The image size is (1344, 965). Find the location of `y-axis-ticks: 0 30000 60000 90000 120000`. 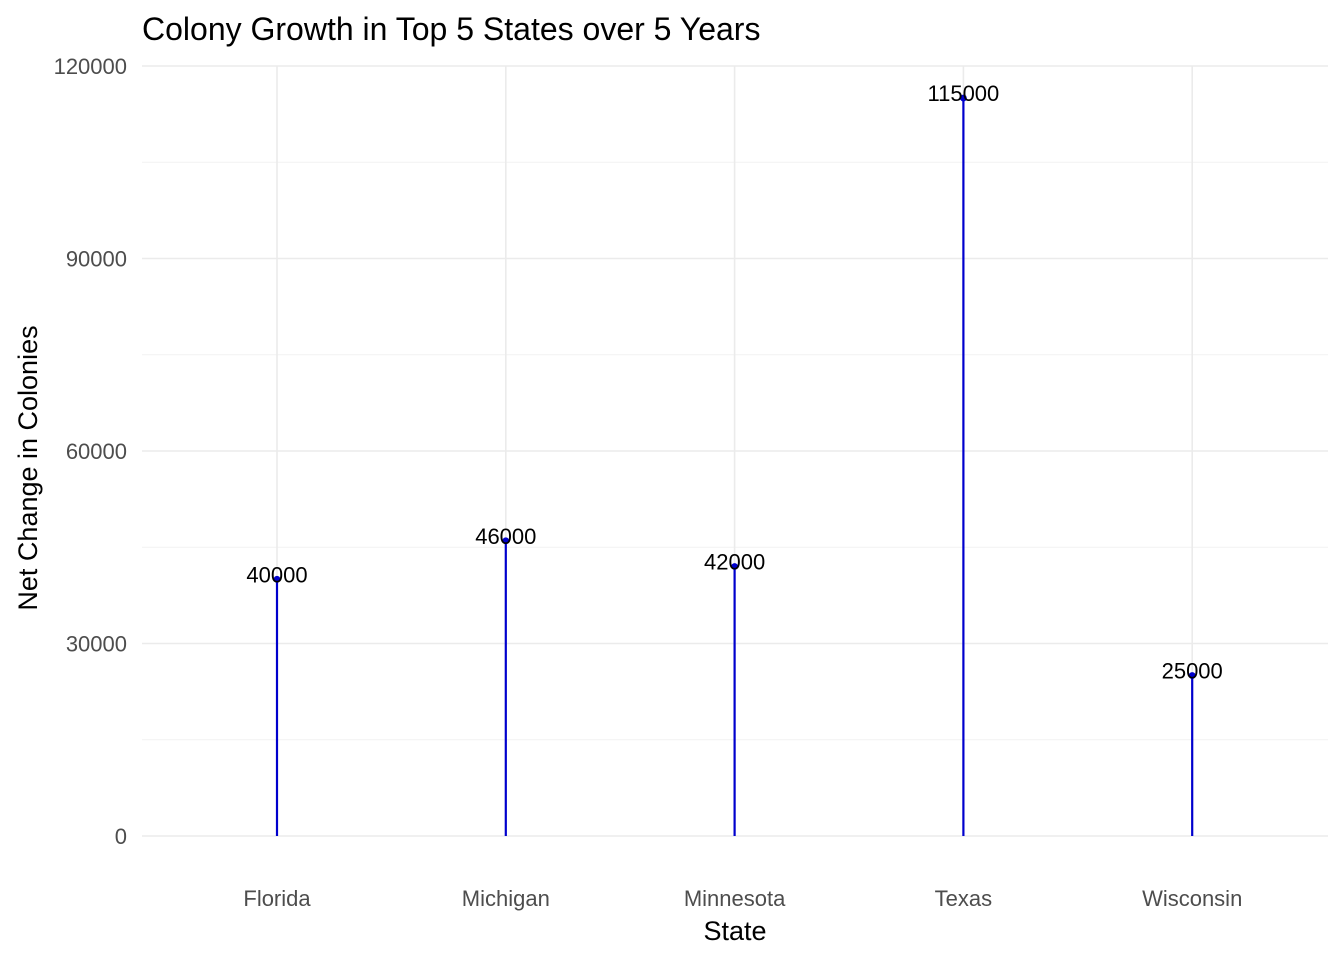

y-axis-ticks: 0 30000 60000 90000 120000 is located at coordinates (90, 451).